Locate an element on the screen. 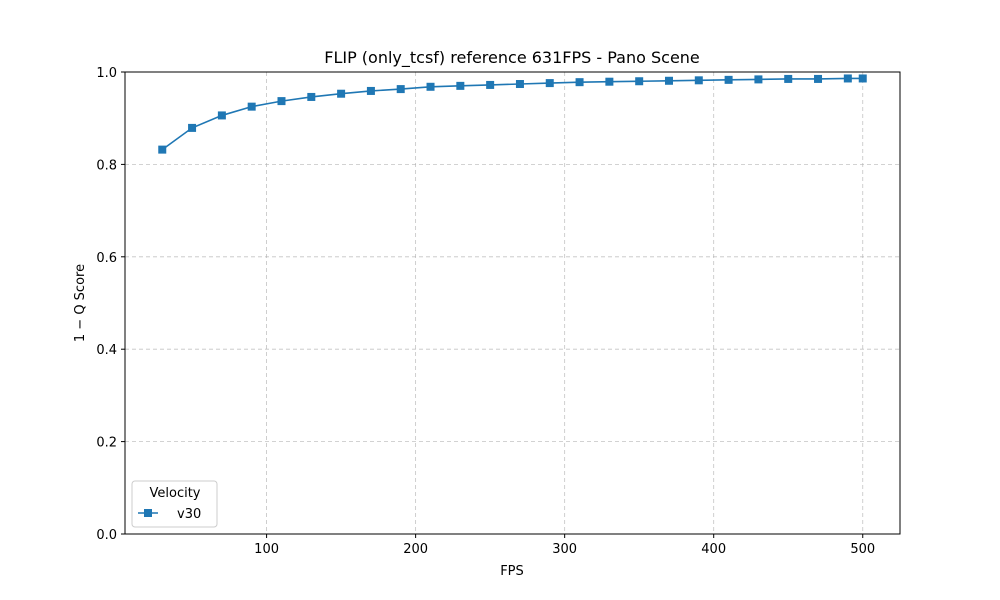 The image size is (1000, 600). legend-box is located at coordinates (174, 504).